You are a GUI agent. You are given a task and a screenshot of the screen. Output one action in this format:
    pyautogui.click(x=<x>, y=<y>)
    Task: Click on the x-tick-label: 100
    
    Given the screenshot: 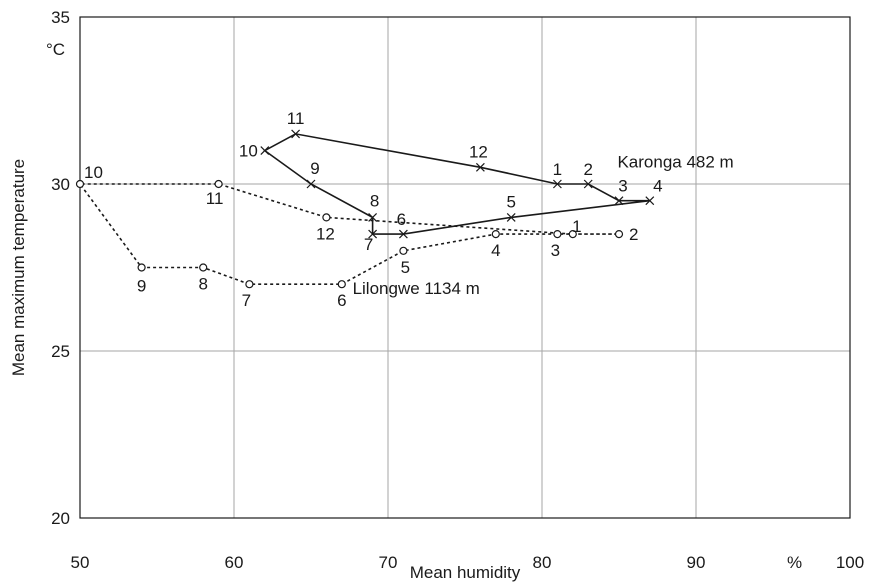 What is the action you would take?
    pyautogui.click(x=850, y=562)
    